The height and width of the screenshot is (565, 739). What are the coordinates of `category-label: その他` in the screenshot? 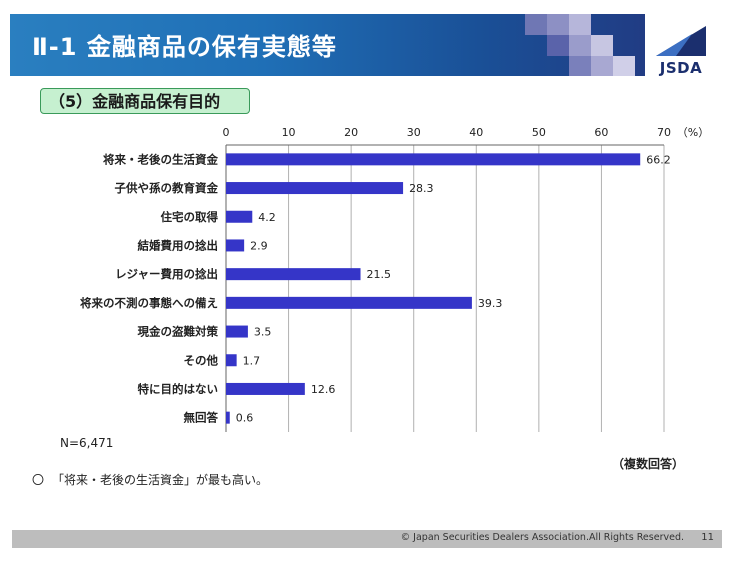 It's located at (201, 360).